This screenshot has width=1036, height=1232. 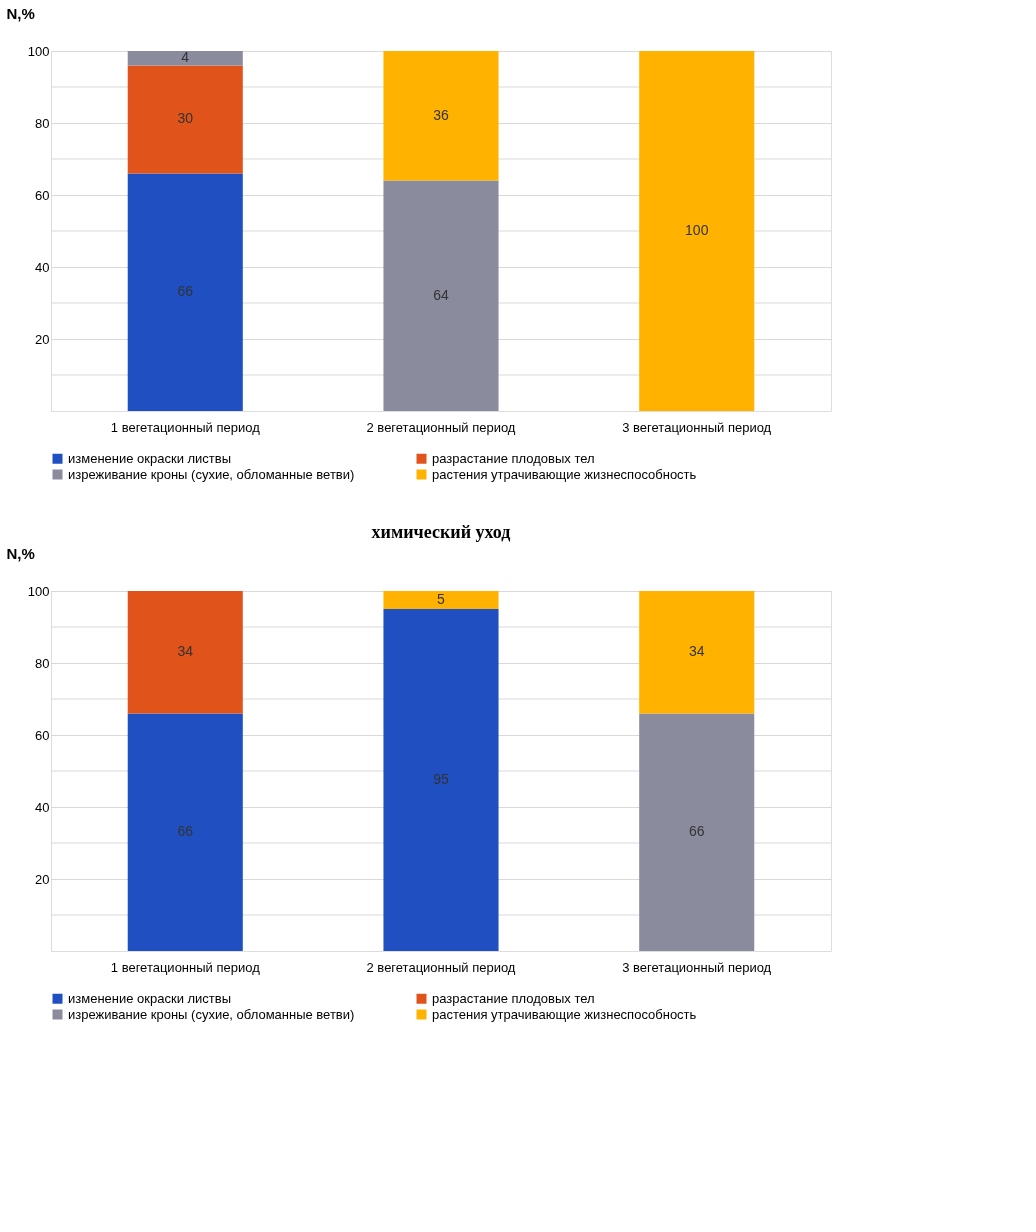 I want to click on data-label: 36, so click(x=441, y=114).